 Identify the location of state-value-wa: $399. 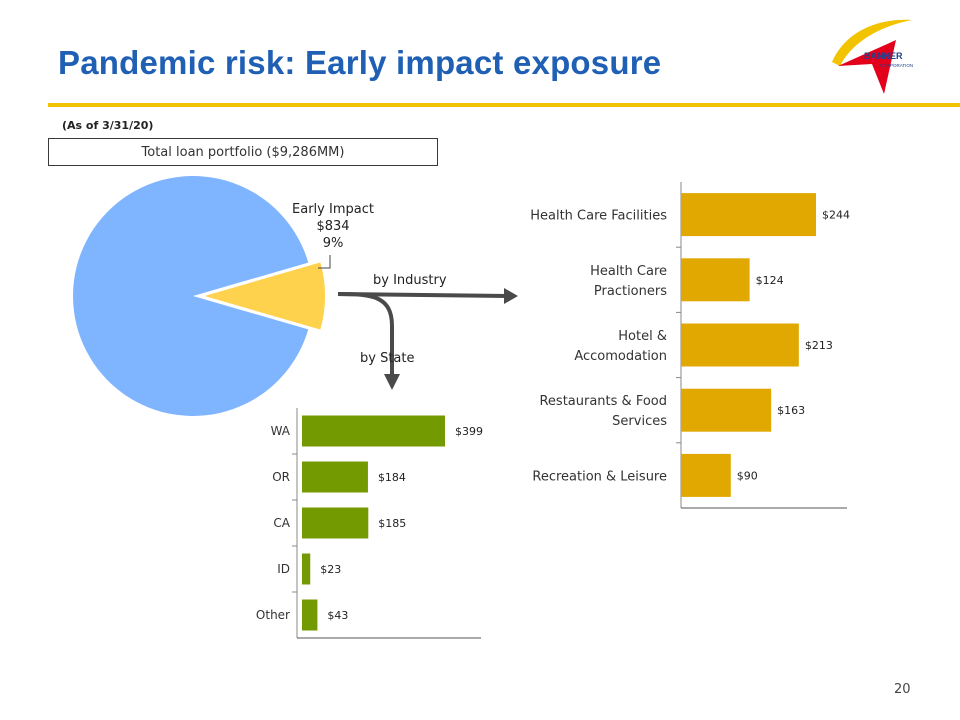
(469, 431).